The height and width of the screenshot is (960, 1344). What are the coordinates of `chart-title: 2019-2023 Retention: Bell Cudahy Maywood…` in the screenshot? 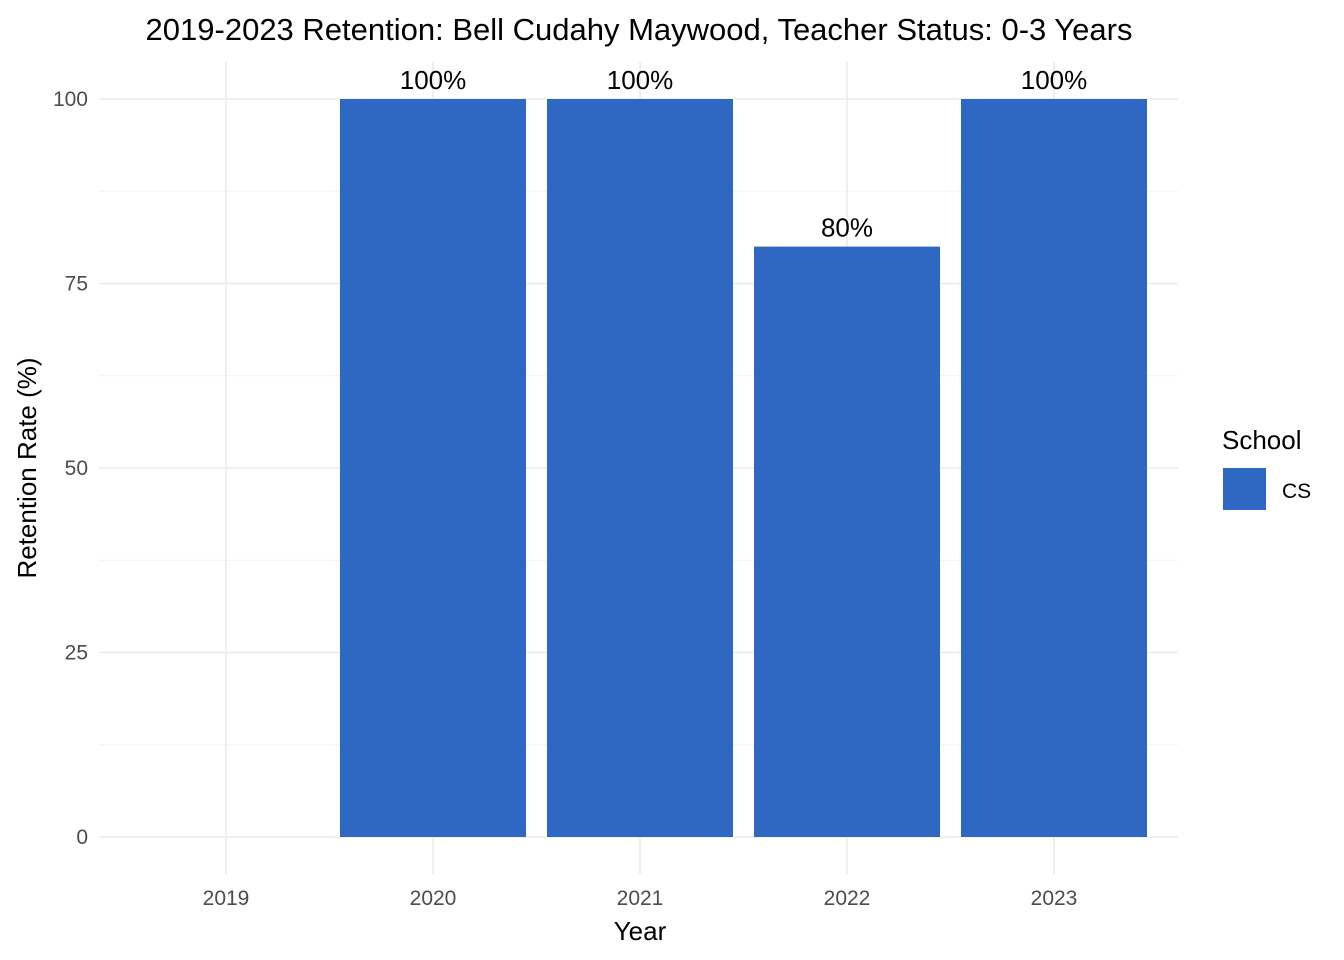 It's located at (639, 29).